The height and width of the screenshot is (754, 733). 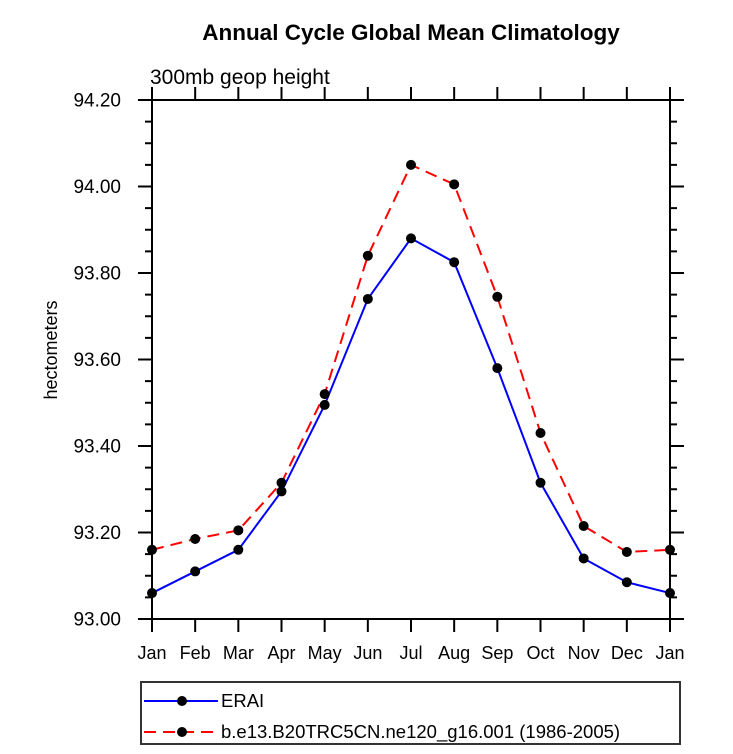 What do you see at coordinates (97, 101) in the screenshot?
I see `y-tick-label: 94.20` at bounding box center [97, 101].